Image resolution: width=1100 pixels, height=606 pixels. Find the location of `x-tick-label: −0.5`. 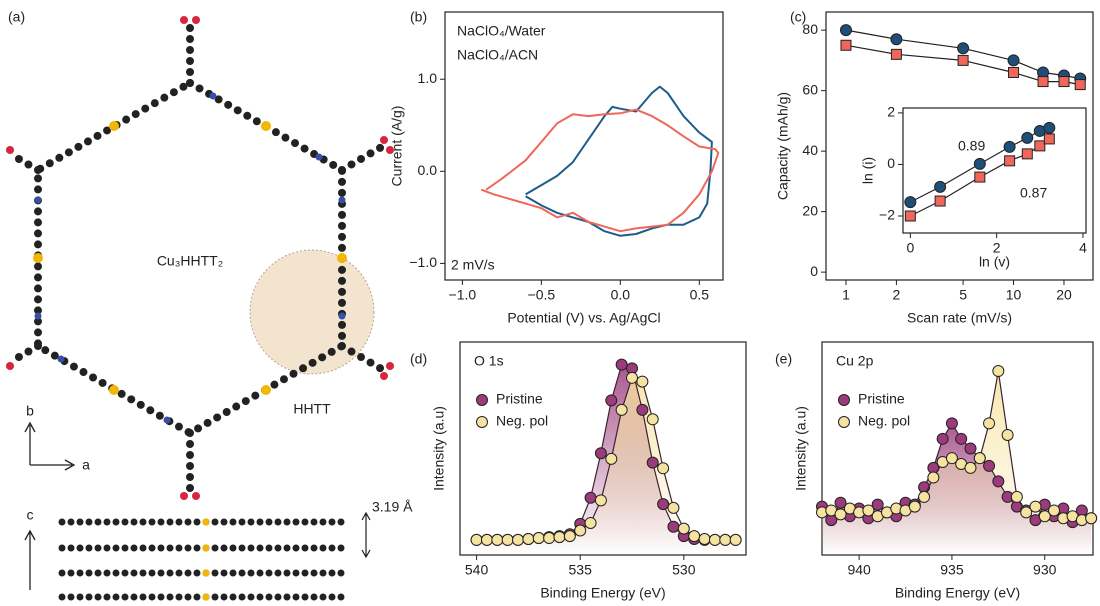

x-tick-label: −0.5 is located at coordinates (542, 295).